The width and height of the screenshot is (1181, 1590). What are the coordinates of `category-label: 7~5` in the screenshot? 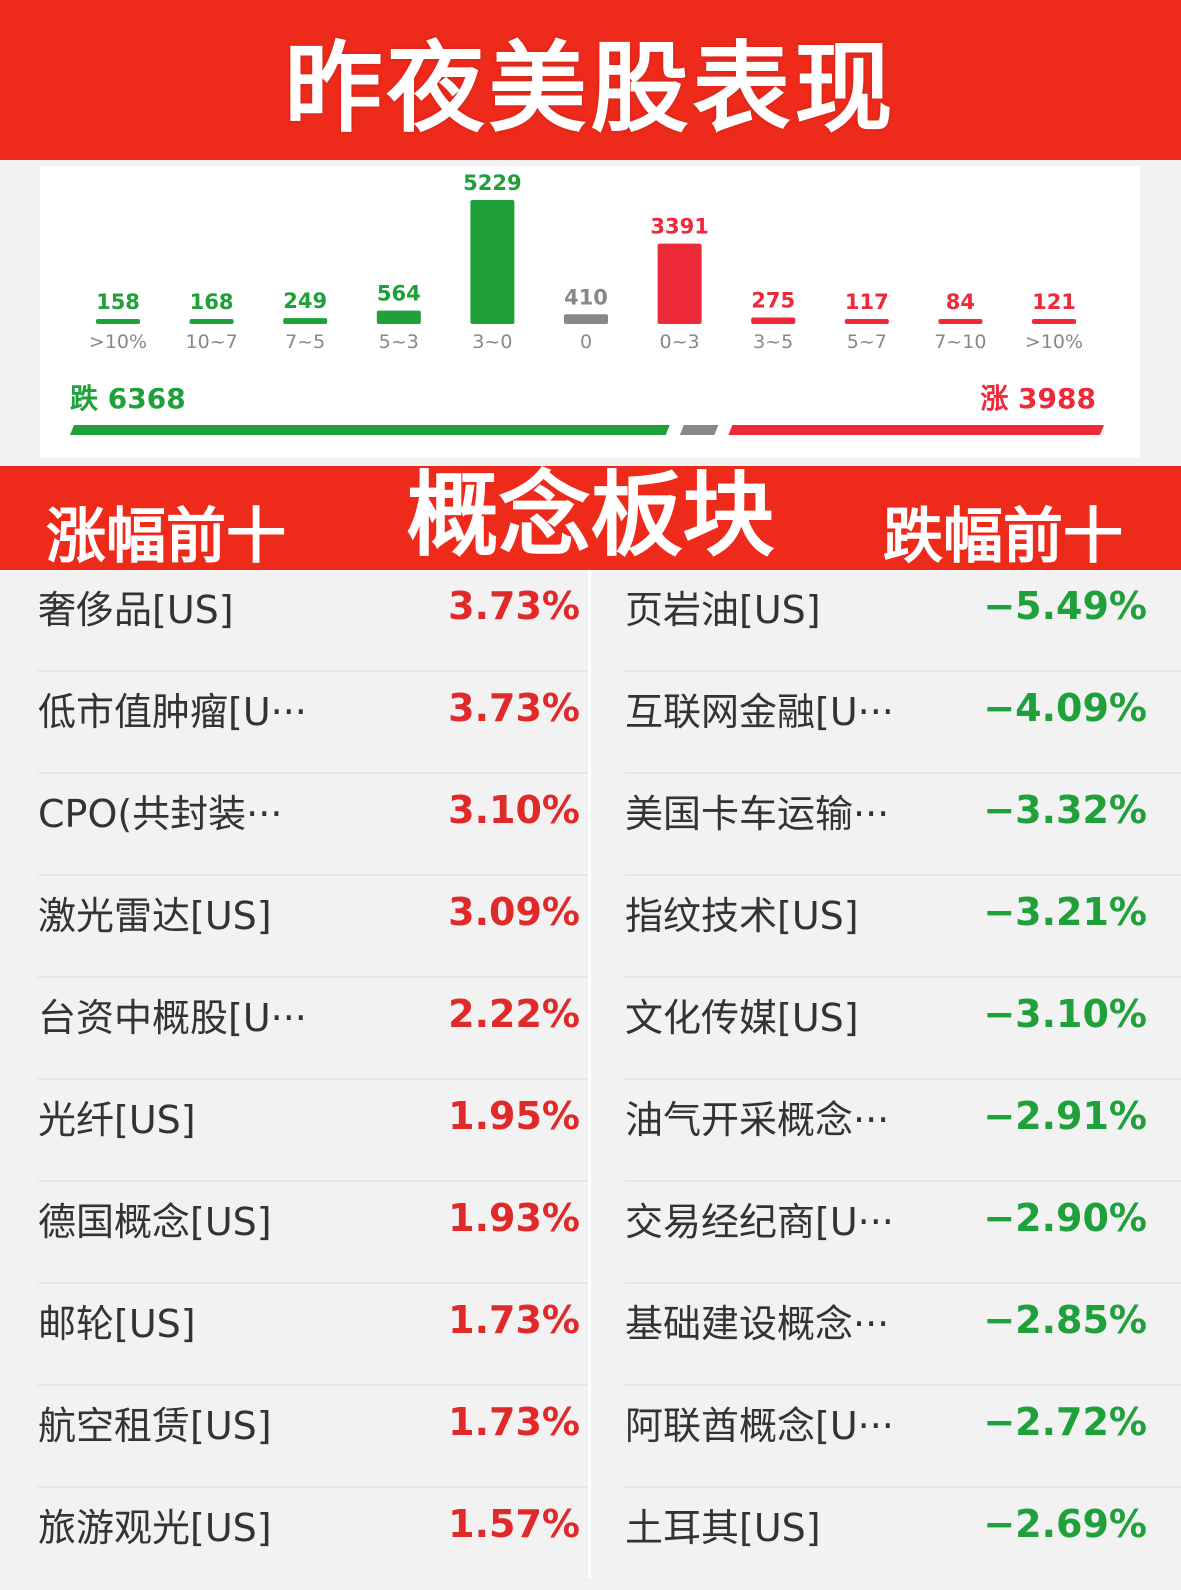 It's located at (305, 342).